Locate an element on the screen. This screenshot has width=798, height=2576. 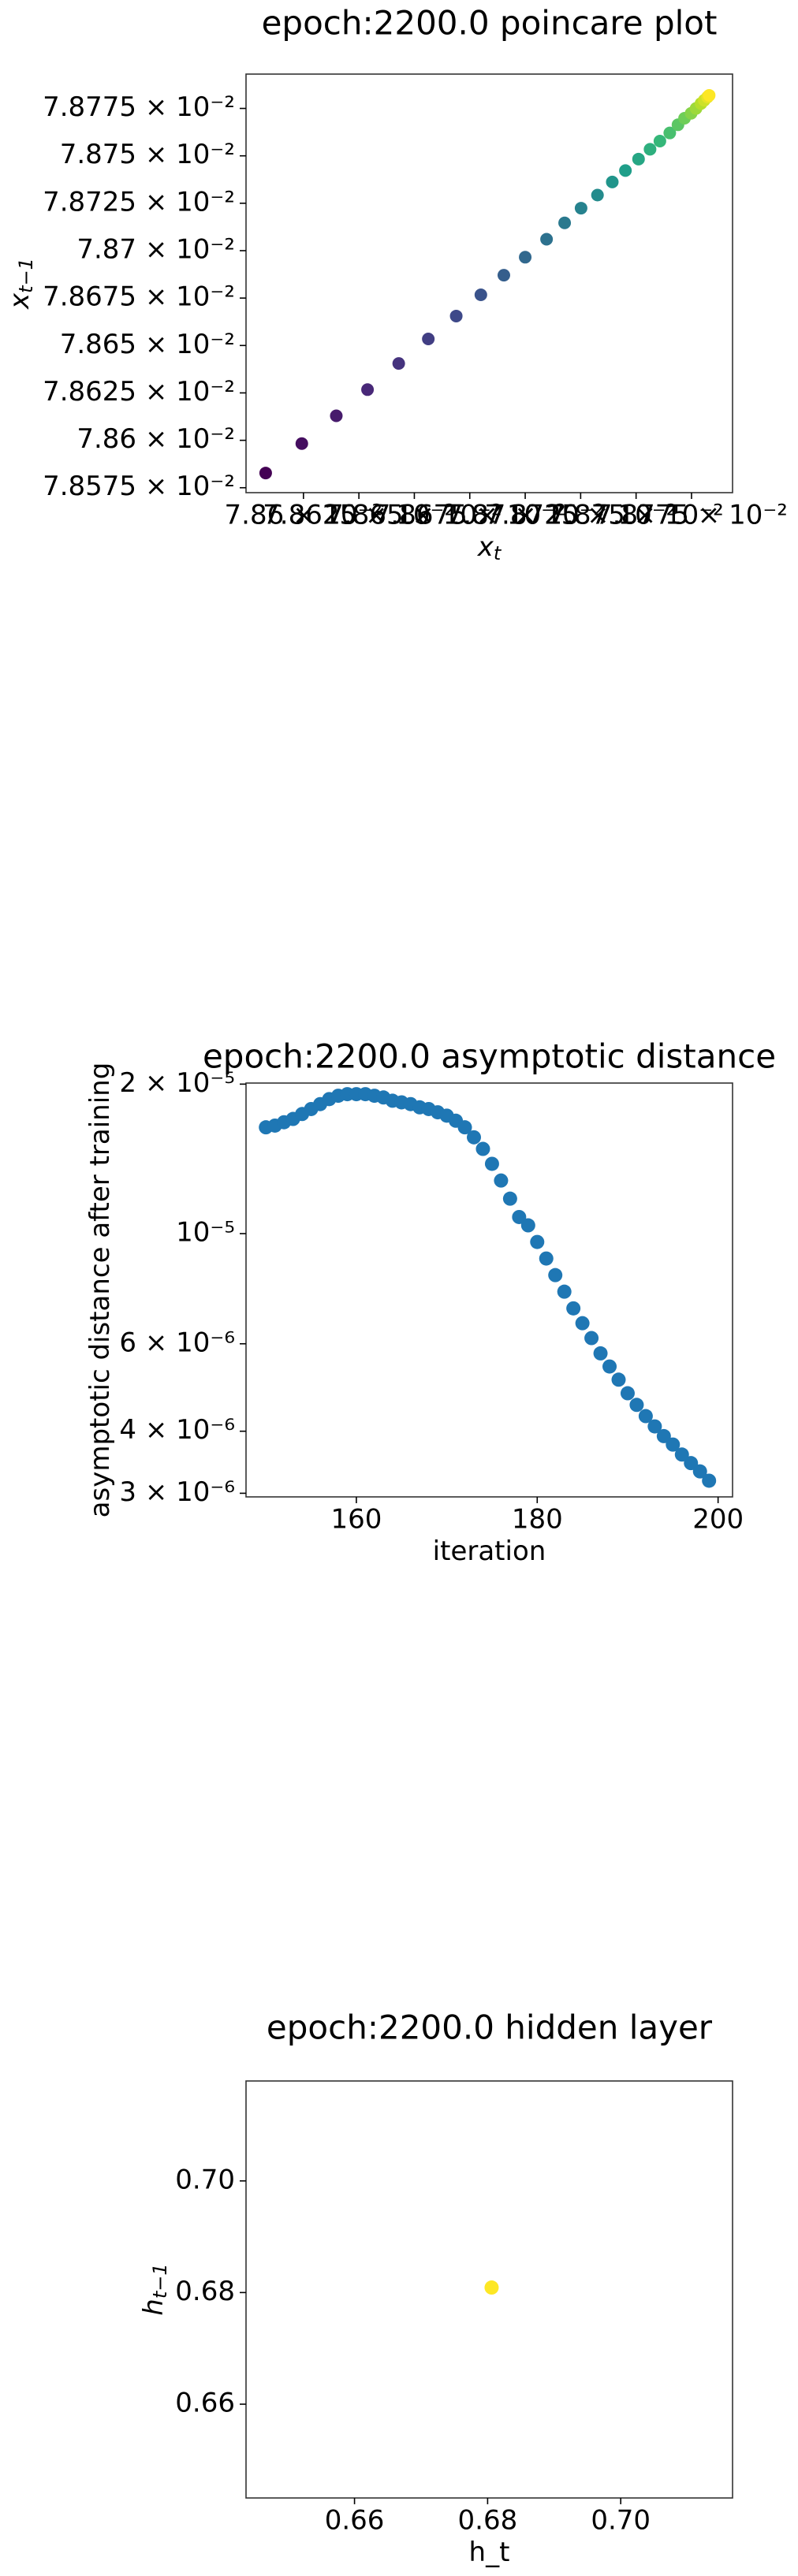
x-axis-label: xt is located at coordinates (490, 548).